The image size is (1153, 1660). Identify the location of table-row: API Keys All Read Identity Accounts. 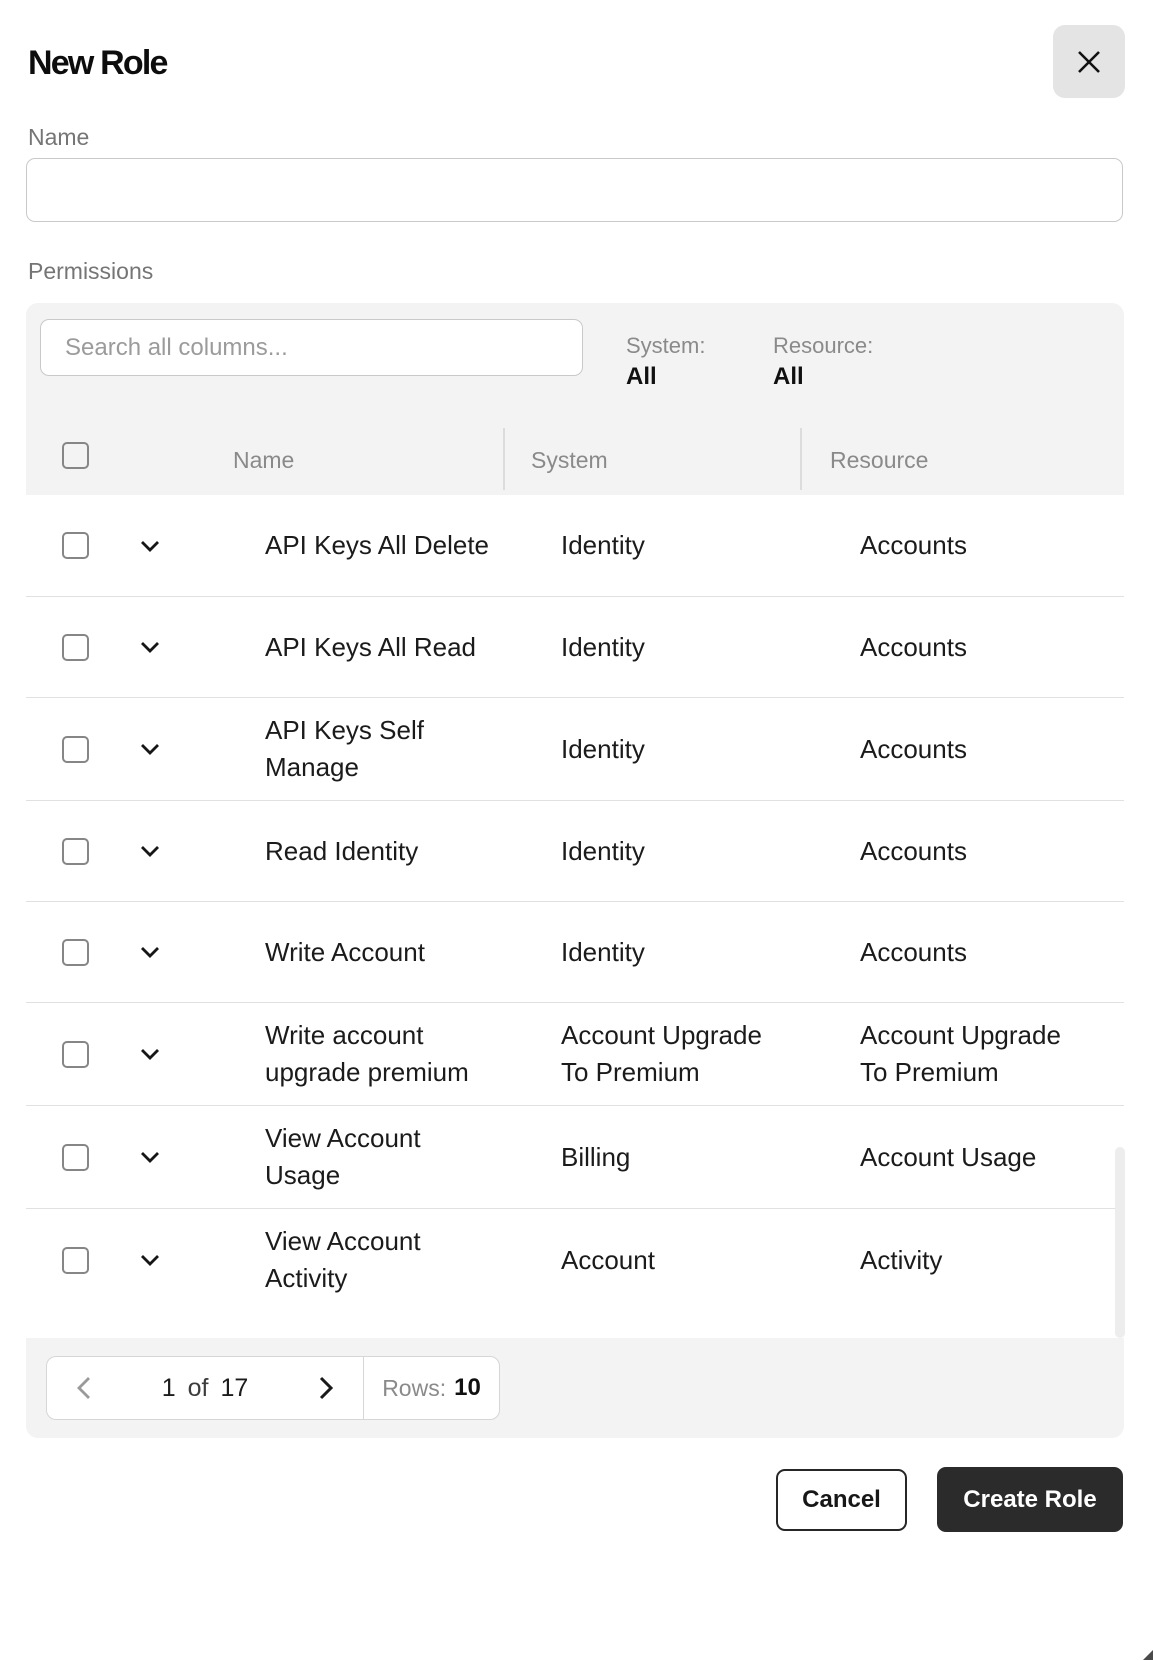
(575, 646).